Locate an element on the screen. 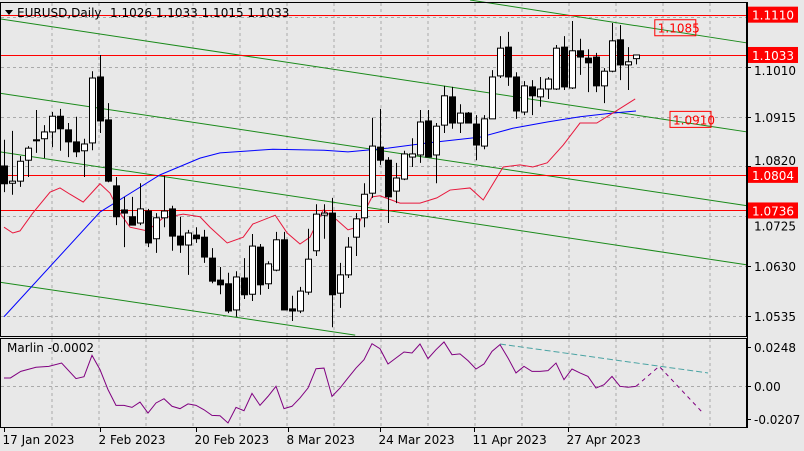  date-tick-label: 27 Apr 2023 is located at coordinates (604, 440).